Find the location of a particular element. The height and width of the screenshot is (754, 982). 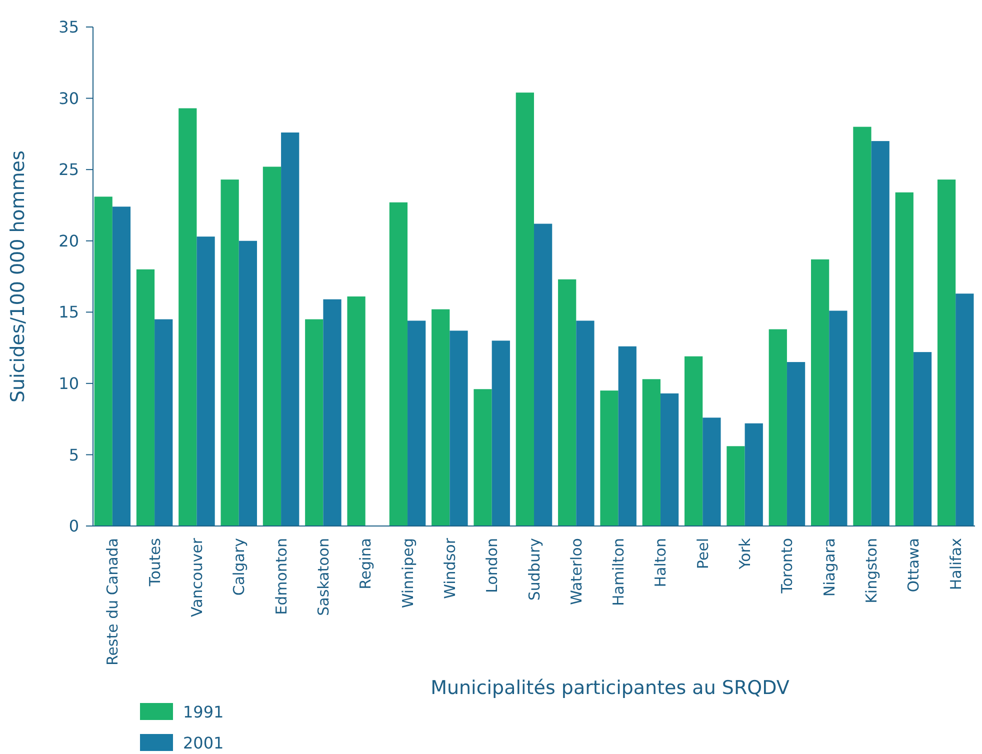

x-tick-label: Vancouver is located at coordinates (197, 577).